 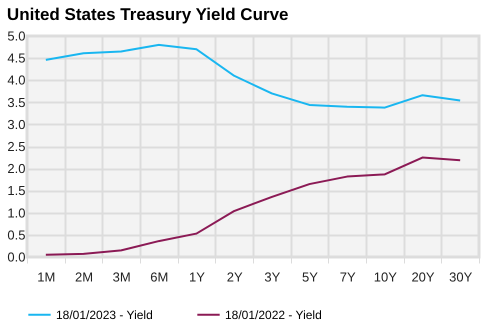 I want to click on x-tick-label: 1M, so click(x=46, y=277).